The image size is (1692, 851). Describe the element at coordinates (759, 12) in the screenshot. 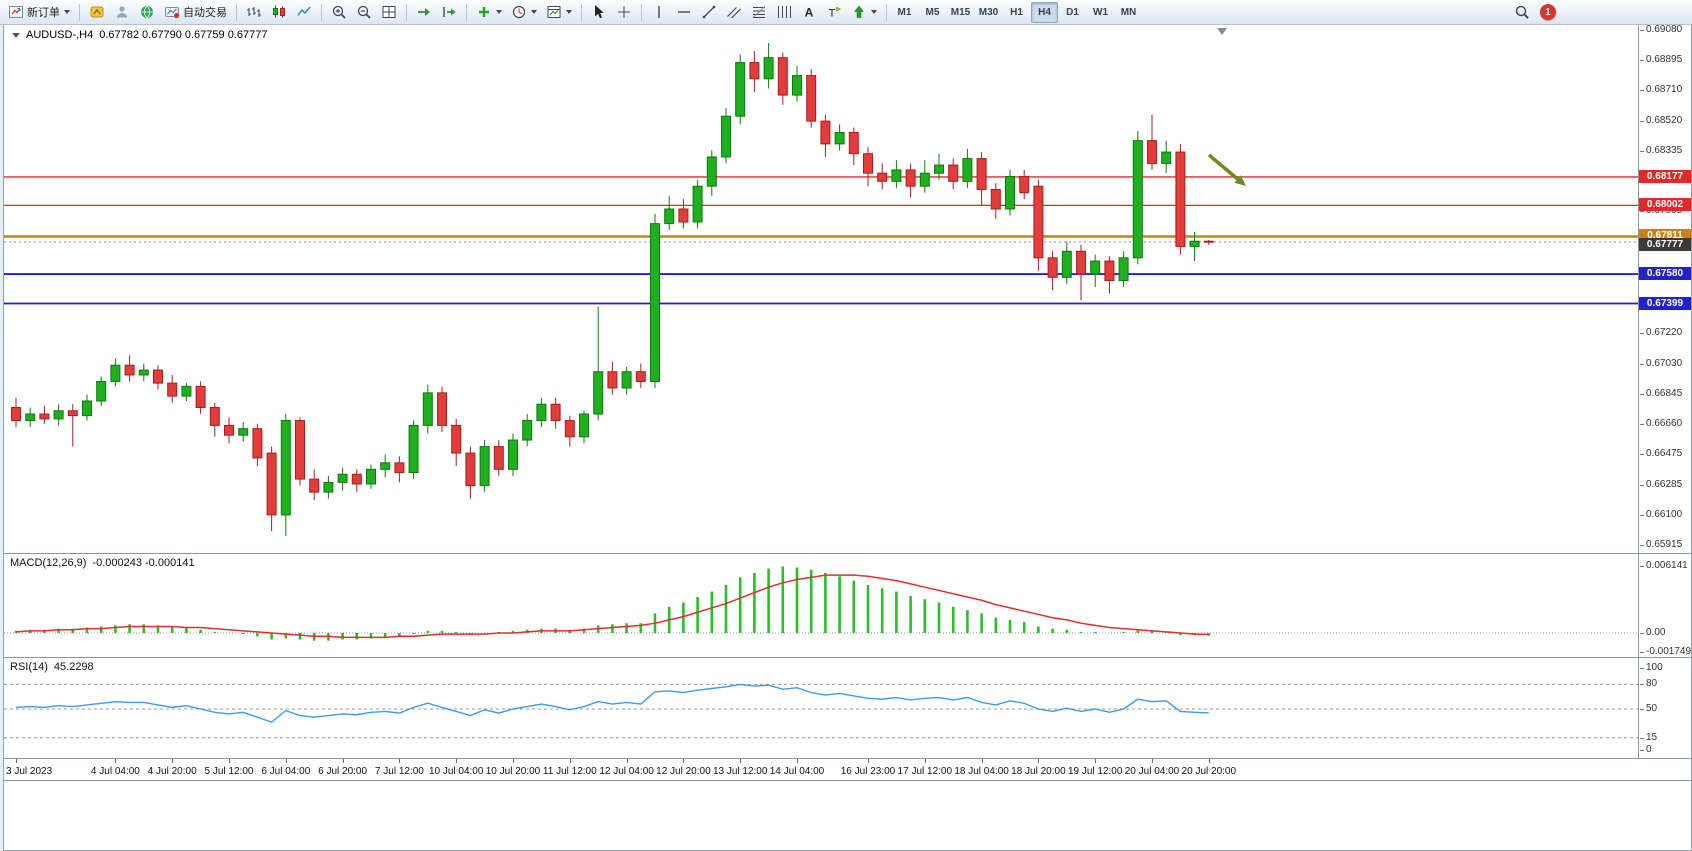

I see `fibonacci-button` at that location.